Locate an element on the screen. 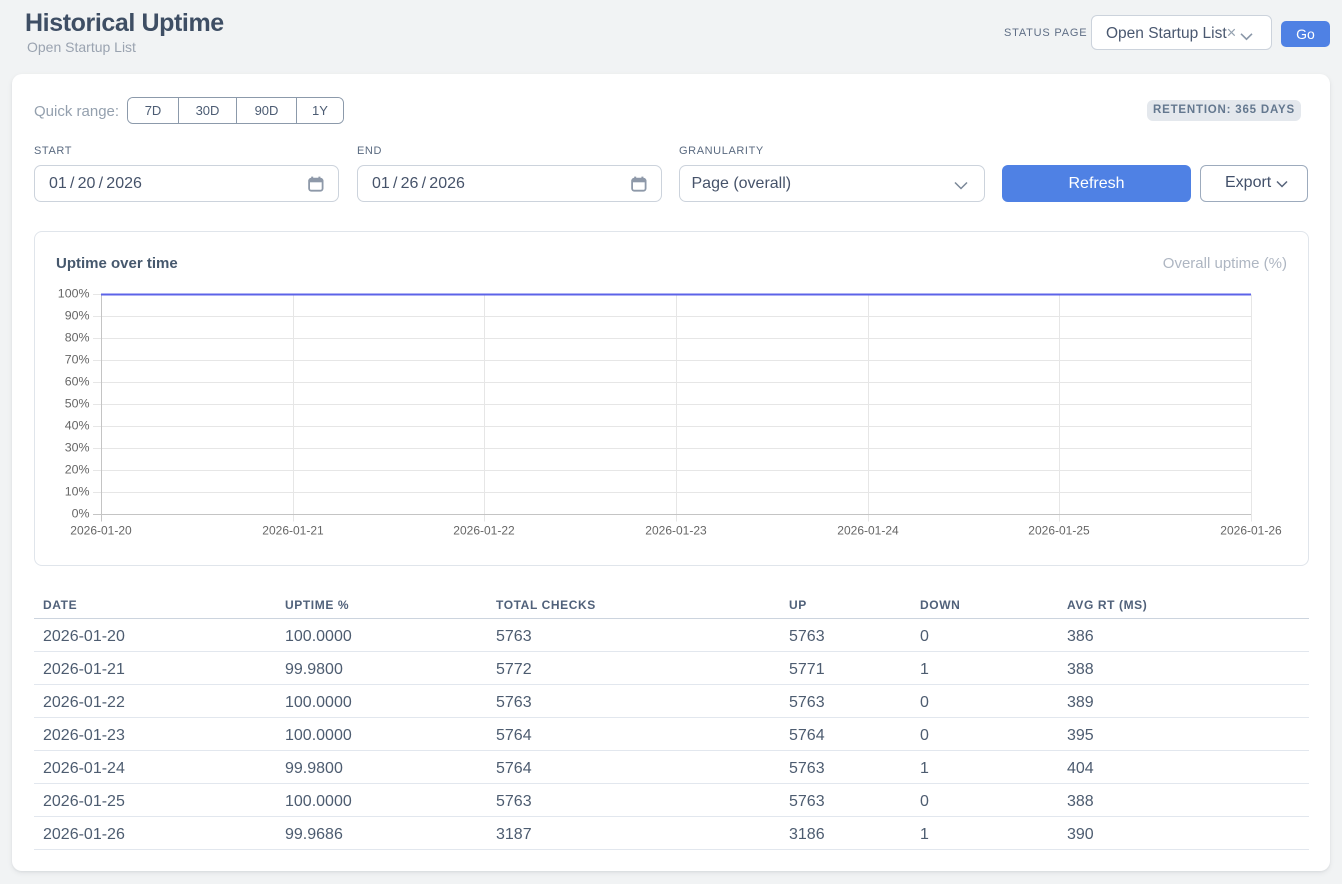 This screenshot has width=1342, height=884. svg-text: 2026-01-25 is located at coordinates (1059, 531).